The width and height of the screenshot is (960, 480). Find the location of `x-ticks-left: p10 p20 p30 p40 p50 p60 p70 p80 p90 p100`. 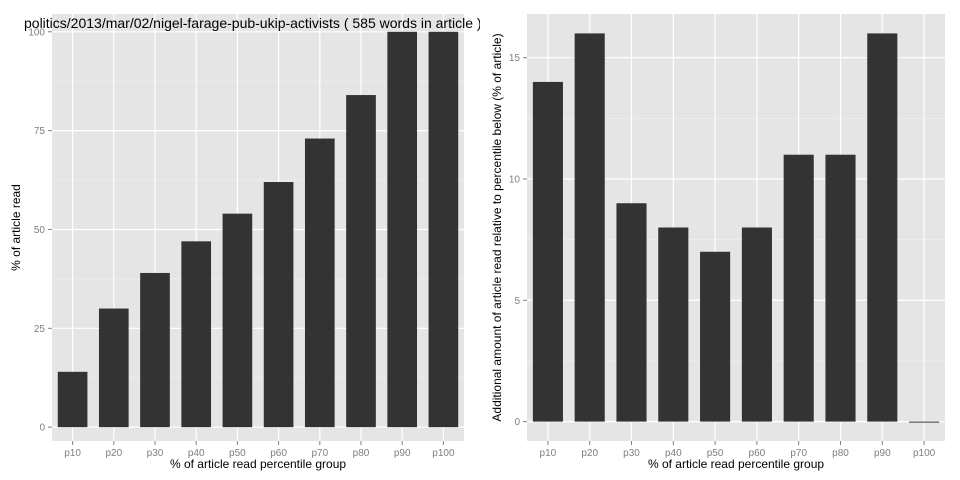

x-ticks-left: p10 p20 p30 p40 p50 p60 p70 p80 p90 p100 is located at coordinates (259, 450).